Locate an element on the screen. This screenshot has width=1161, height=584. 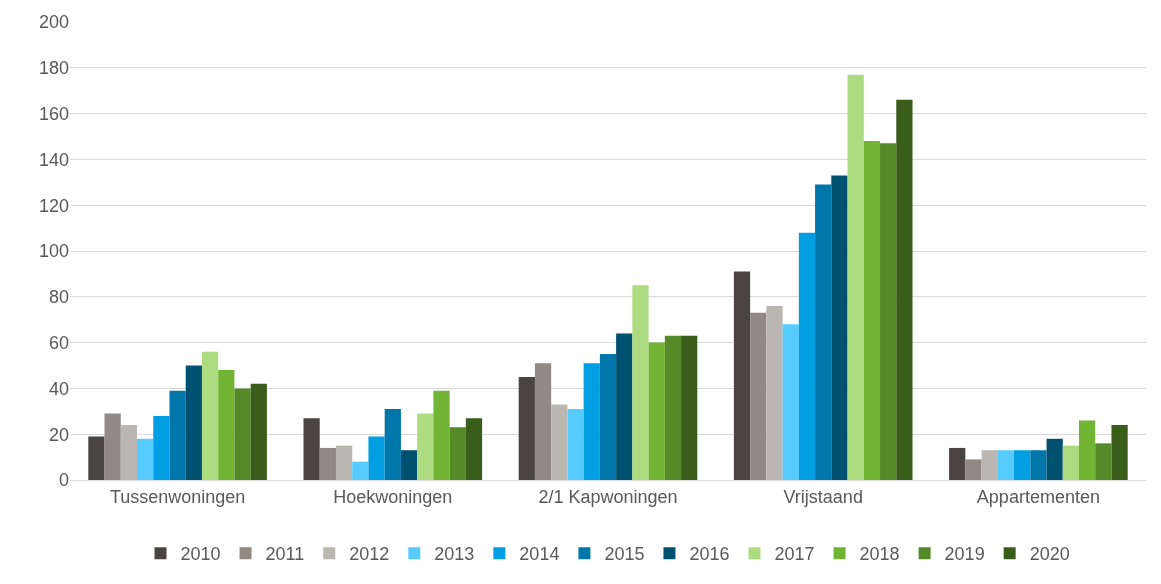
y-tick-label: 140 is located at coordinates (53, 159).